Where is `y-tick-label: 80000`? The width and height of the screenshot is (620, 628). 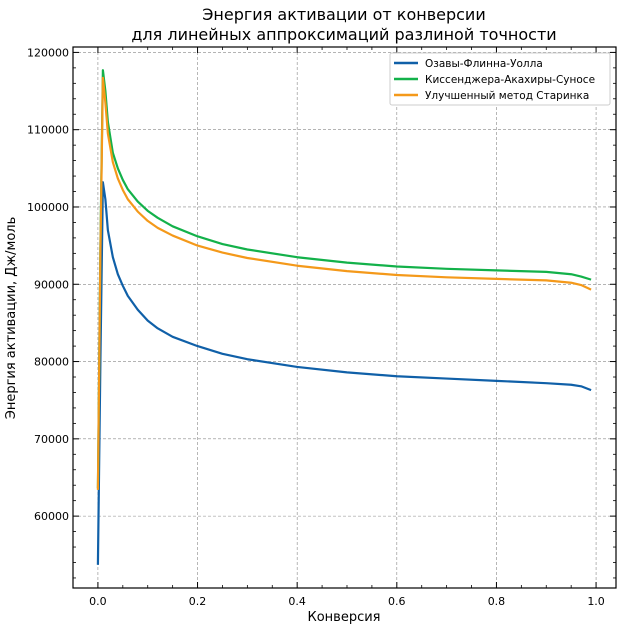
y-tick-label: 80000 is located at coordinates (51, 362).